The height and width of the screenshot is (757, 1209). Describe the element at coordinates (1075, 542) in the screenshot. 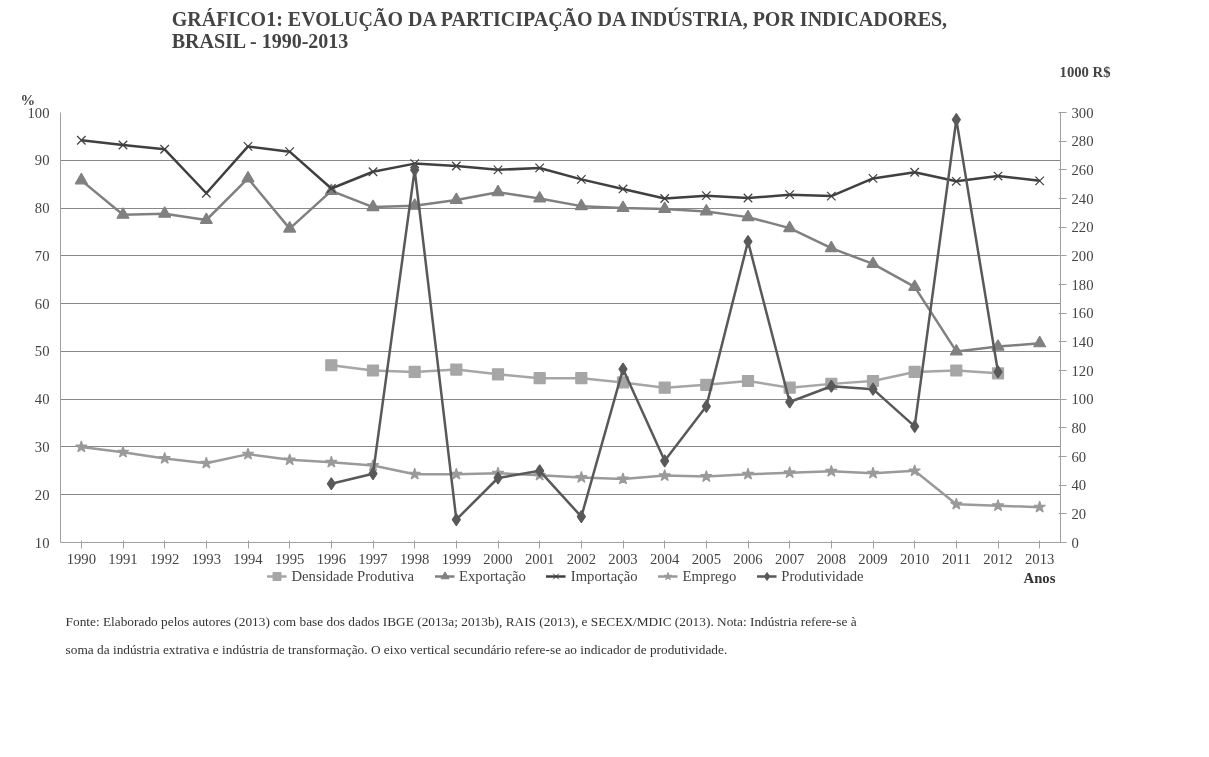

I see `y2-tick-label: 0` at that location.